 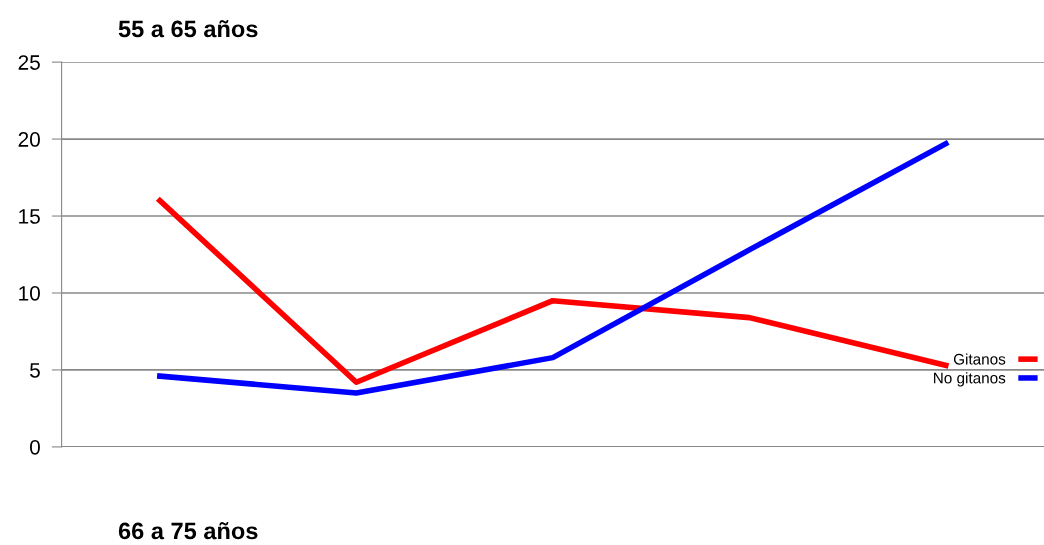 I want to click on y-tick-label: 5, so click(x=35, y=370).